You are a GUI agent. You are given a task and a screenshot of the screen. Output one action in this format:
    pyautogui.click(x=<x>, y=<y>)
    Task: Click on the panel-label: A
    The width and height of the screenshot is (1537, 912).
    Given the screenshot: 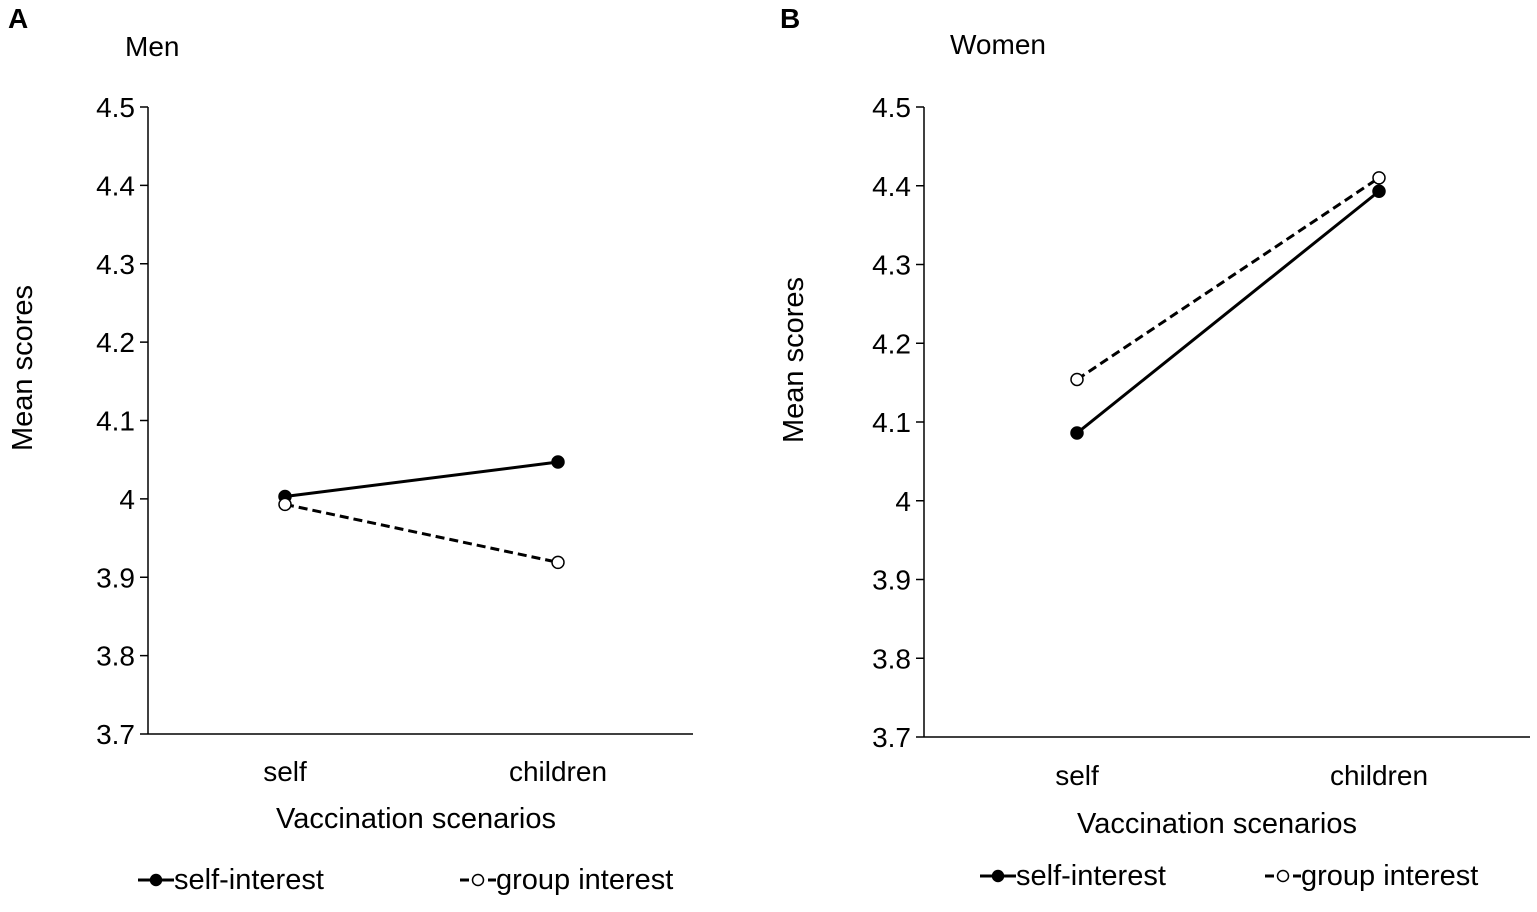 What is the action you would take?
    pyautogui.click(x=18, y=18)
    